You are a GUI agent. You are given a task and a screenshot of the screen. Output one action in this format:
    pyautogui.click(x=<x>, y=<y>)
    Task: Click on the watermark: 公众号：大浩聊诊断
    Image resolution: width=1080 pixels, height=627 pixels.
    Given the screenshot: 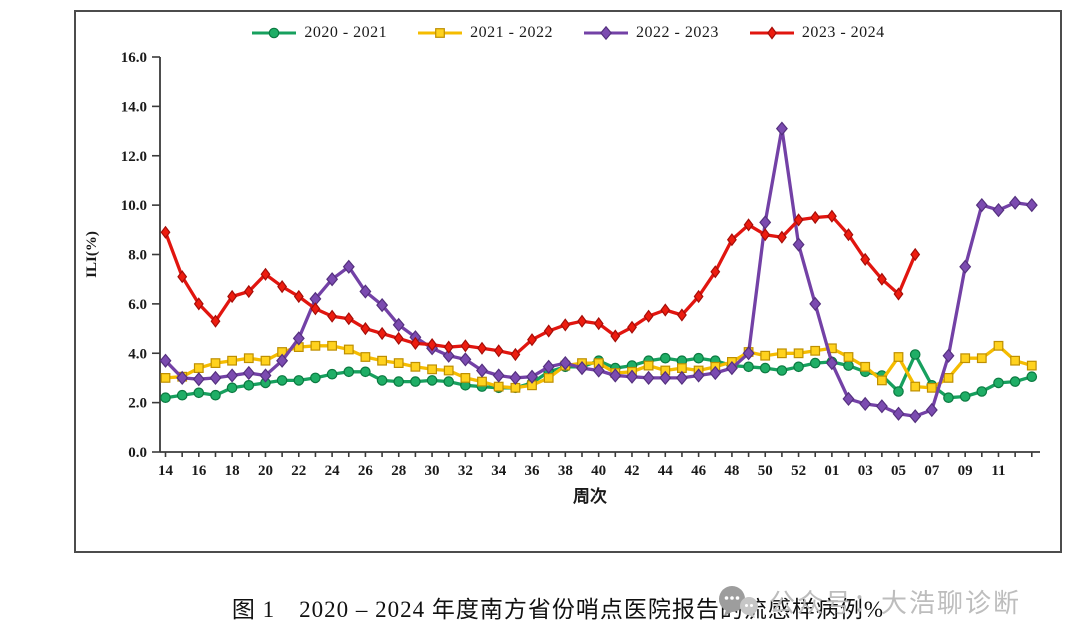 What is the action you would take?
    pyautogui.click(x=868, y=601)
    